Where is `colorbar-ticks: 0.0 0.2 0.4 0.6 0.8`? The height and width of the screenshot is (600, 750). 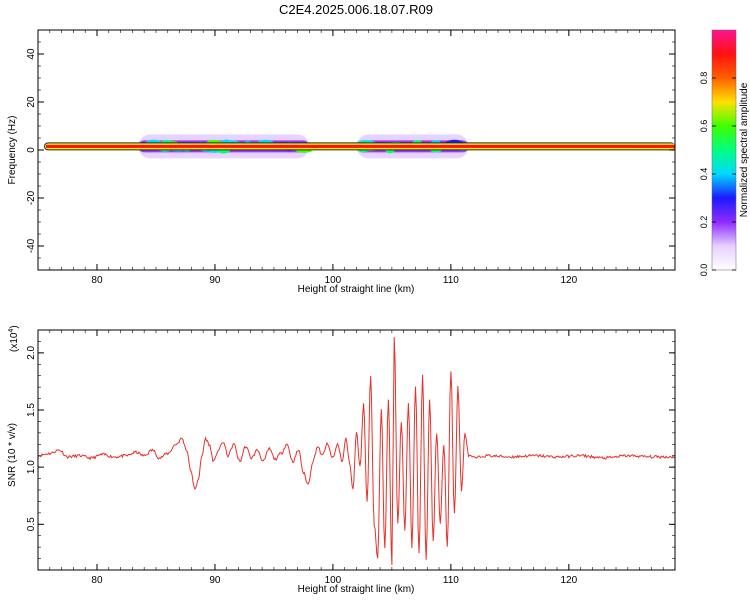
colorbar-ticks: 0.0 0.2 0.4 0.6 0.8 is located at coordinates (717, 174).